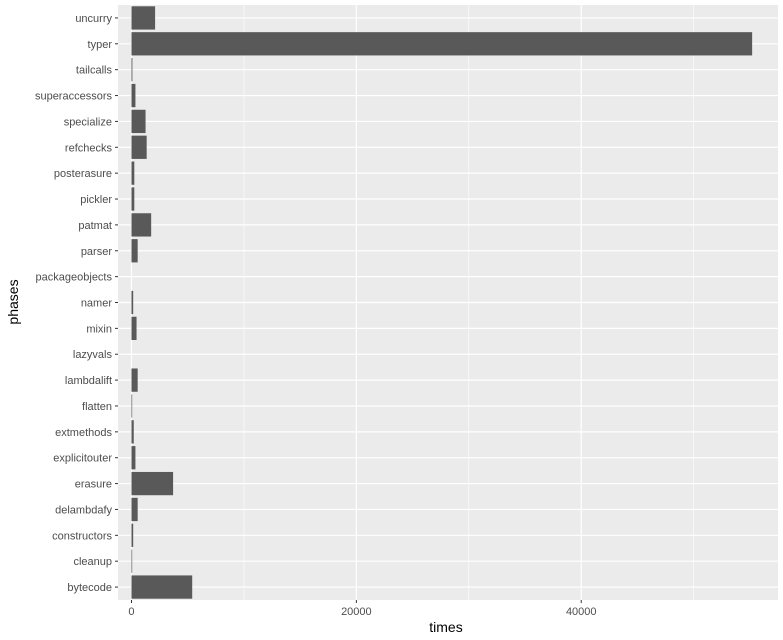  I want to click on bar-namer, so click(132, 302).